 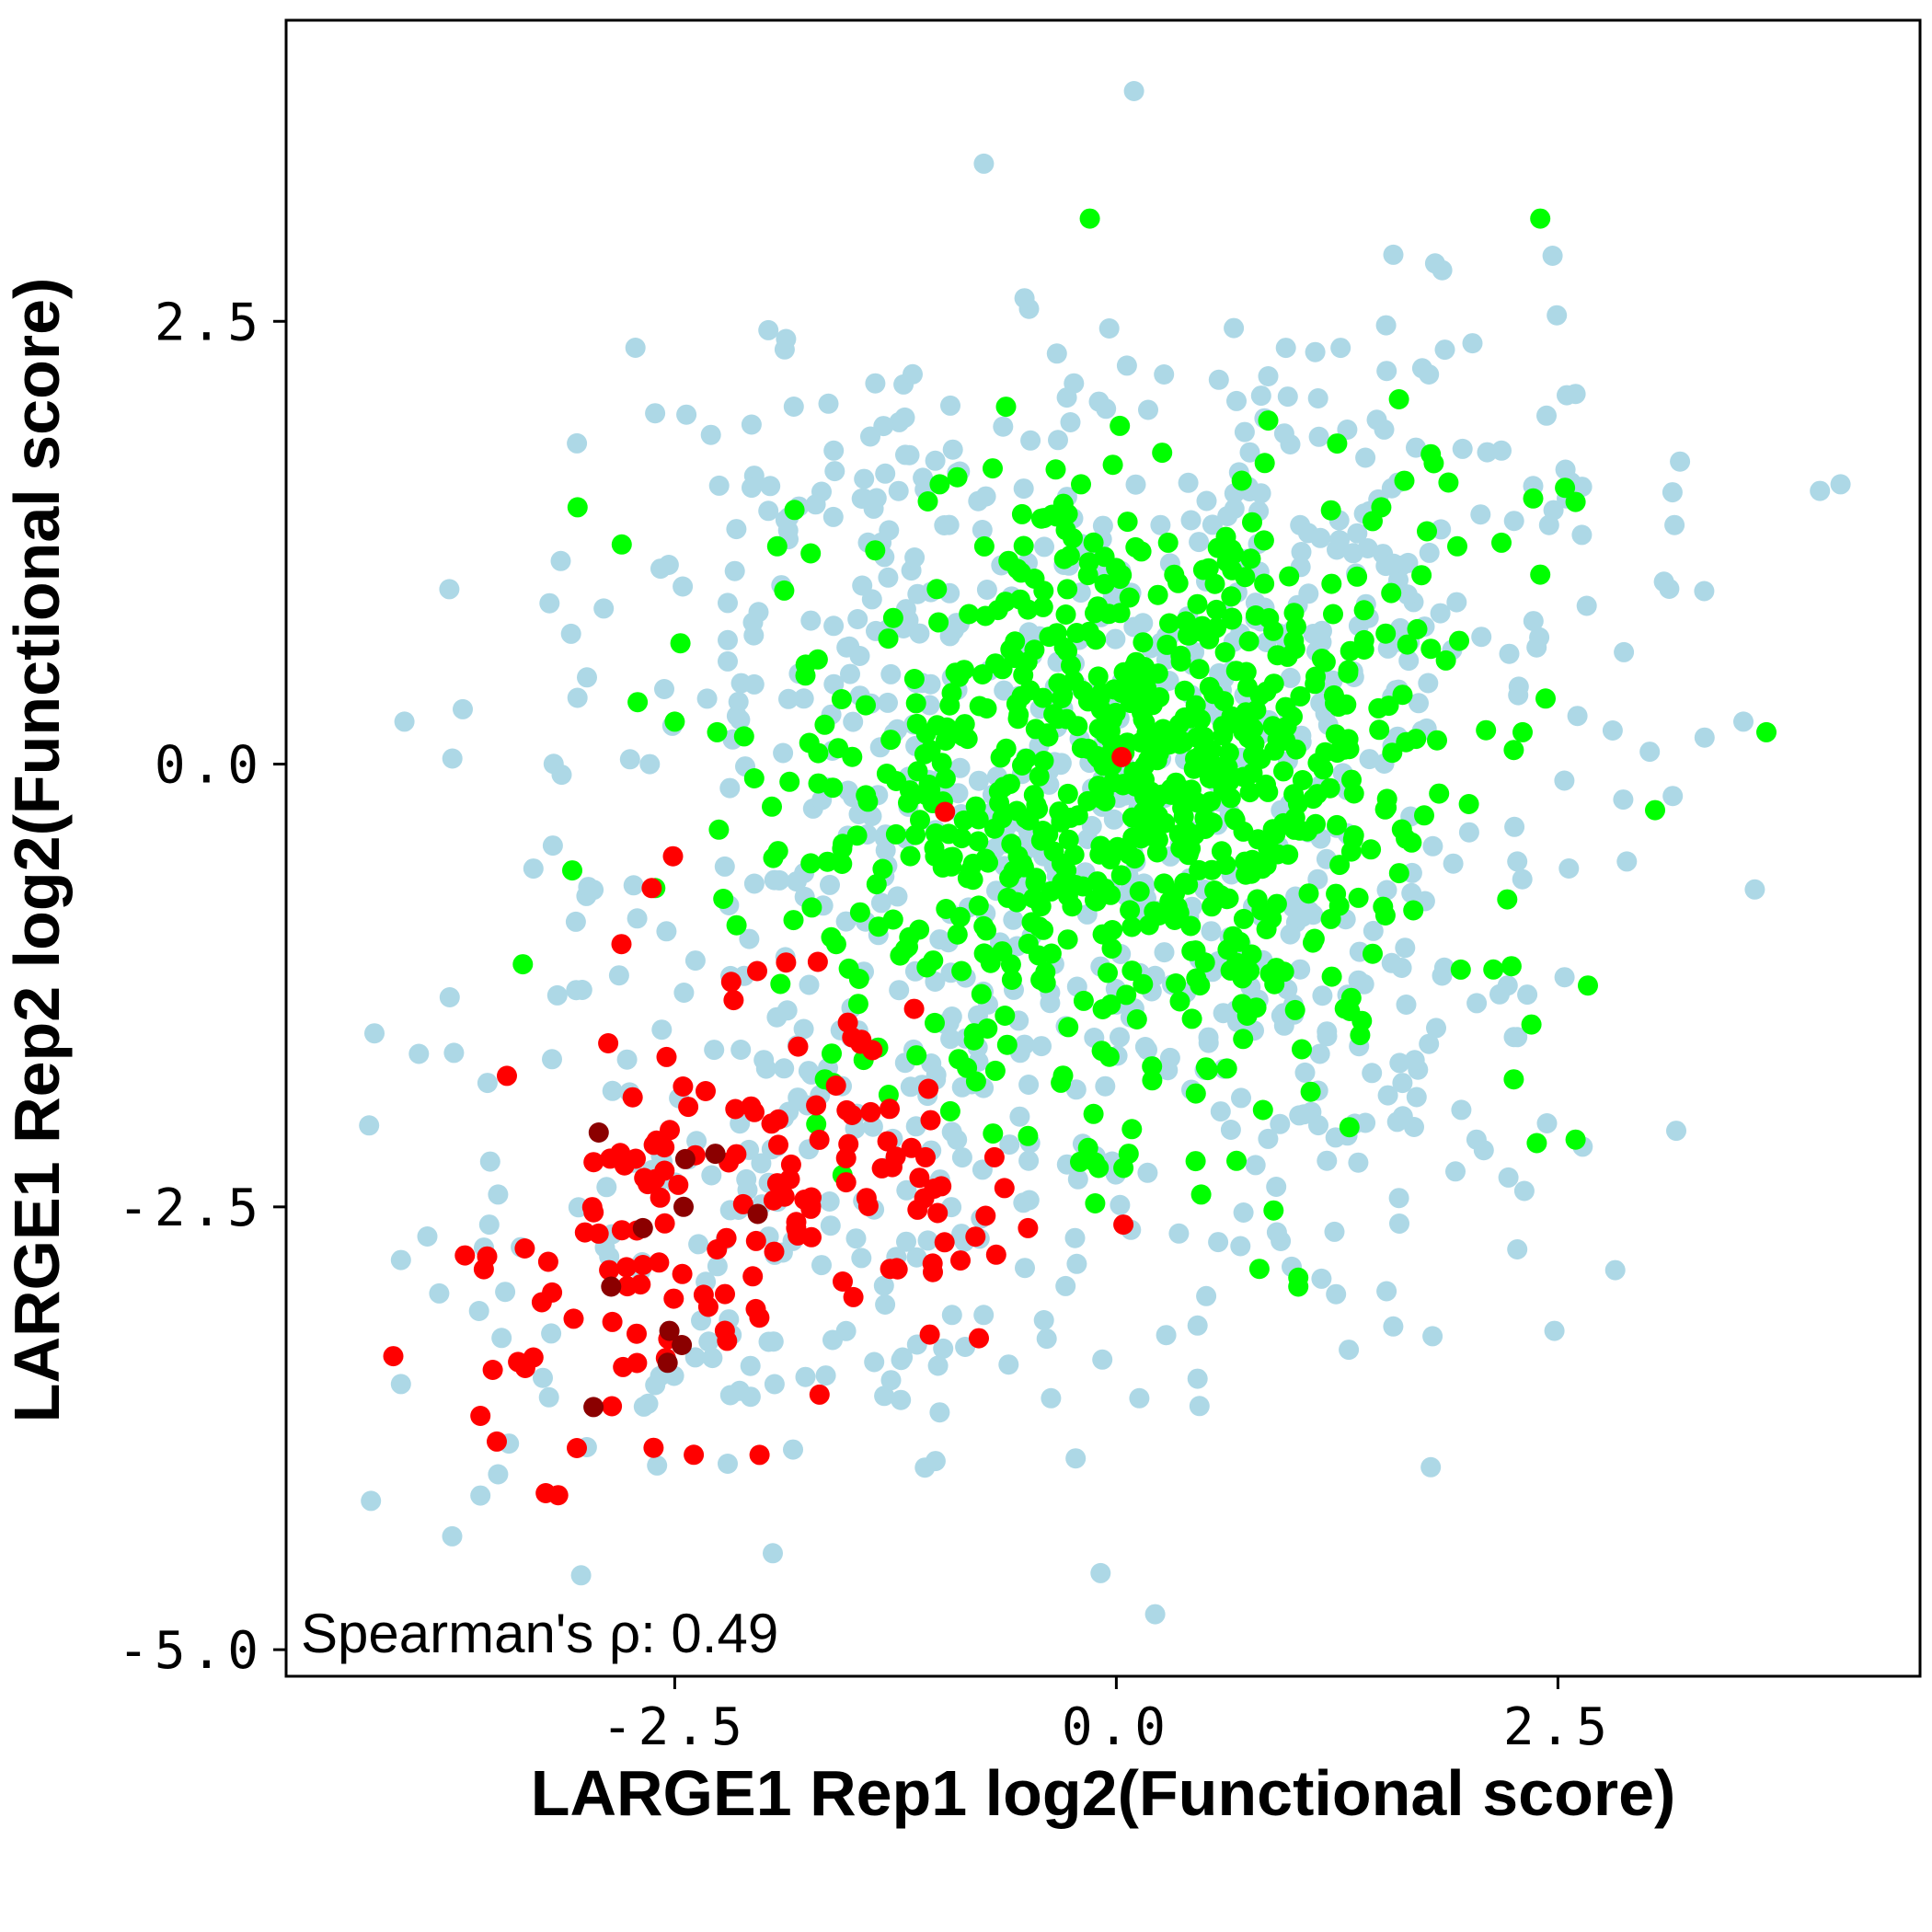 What do you see at coordinates (1116, 1727) in the screenshot?
I see `x-tick-label: 0.0` at bounding box center [1116, 1727].